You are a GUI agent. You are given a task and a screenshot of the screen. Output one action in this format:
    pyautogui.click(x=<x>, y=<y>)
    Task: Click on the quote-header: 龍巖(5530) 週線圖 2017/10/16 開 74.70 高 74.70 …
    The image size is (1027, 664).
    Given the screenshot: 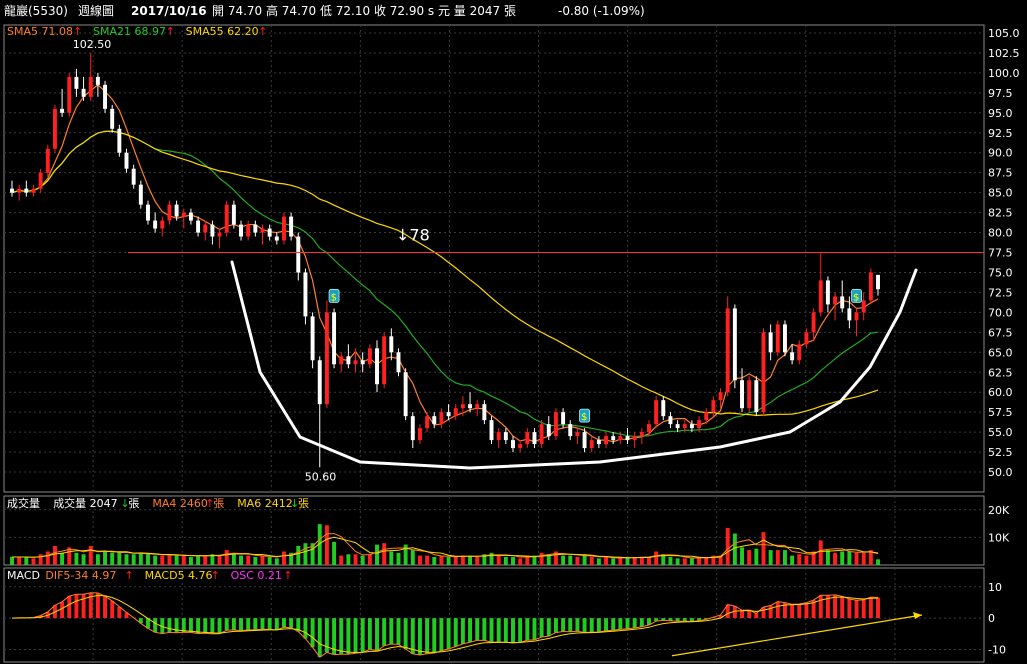 What is the action you would take?
    pyautogui.click(x=513, y=11)
    